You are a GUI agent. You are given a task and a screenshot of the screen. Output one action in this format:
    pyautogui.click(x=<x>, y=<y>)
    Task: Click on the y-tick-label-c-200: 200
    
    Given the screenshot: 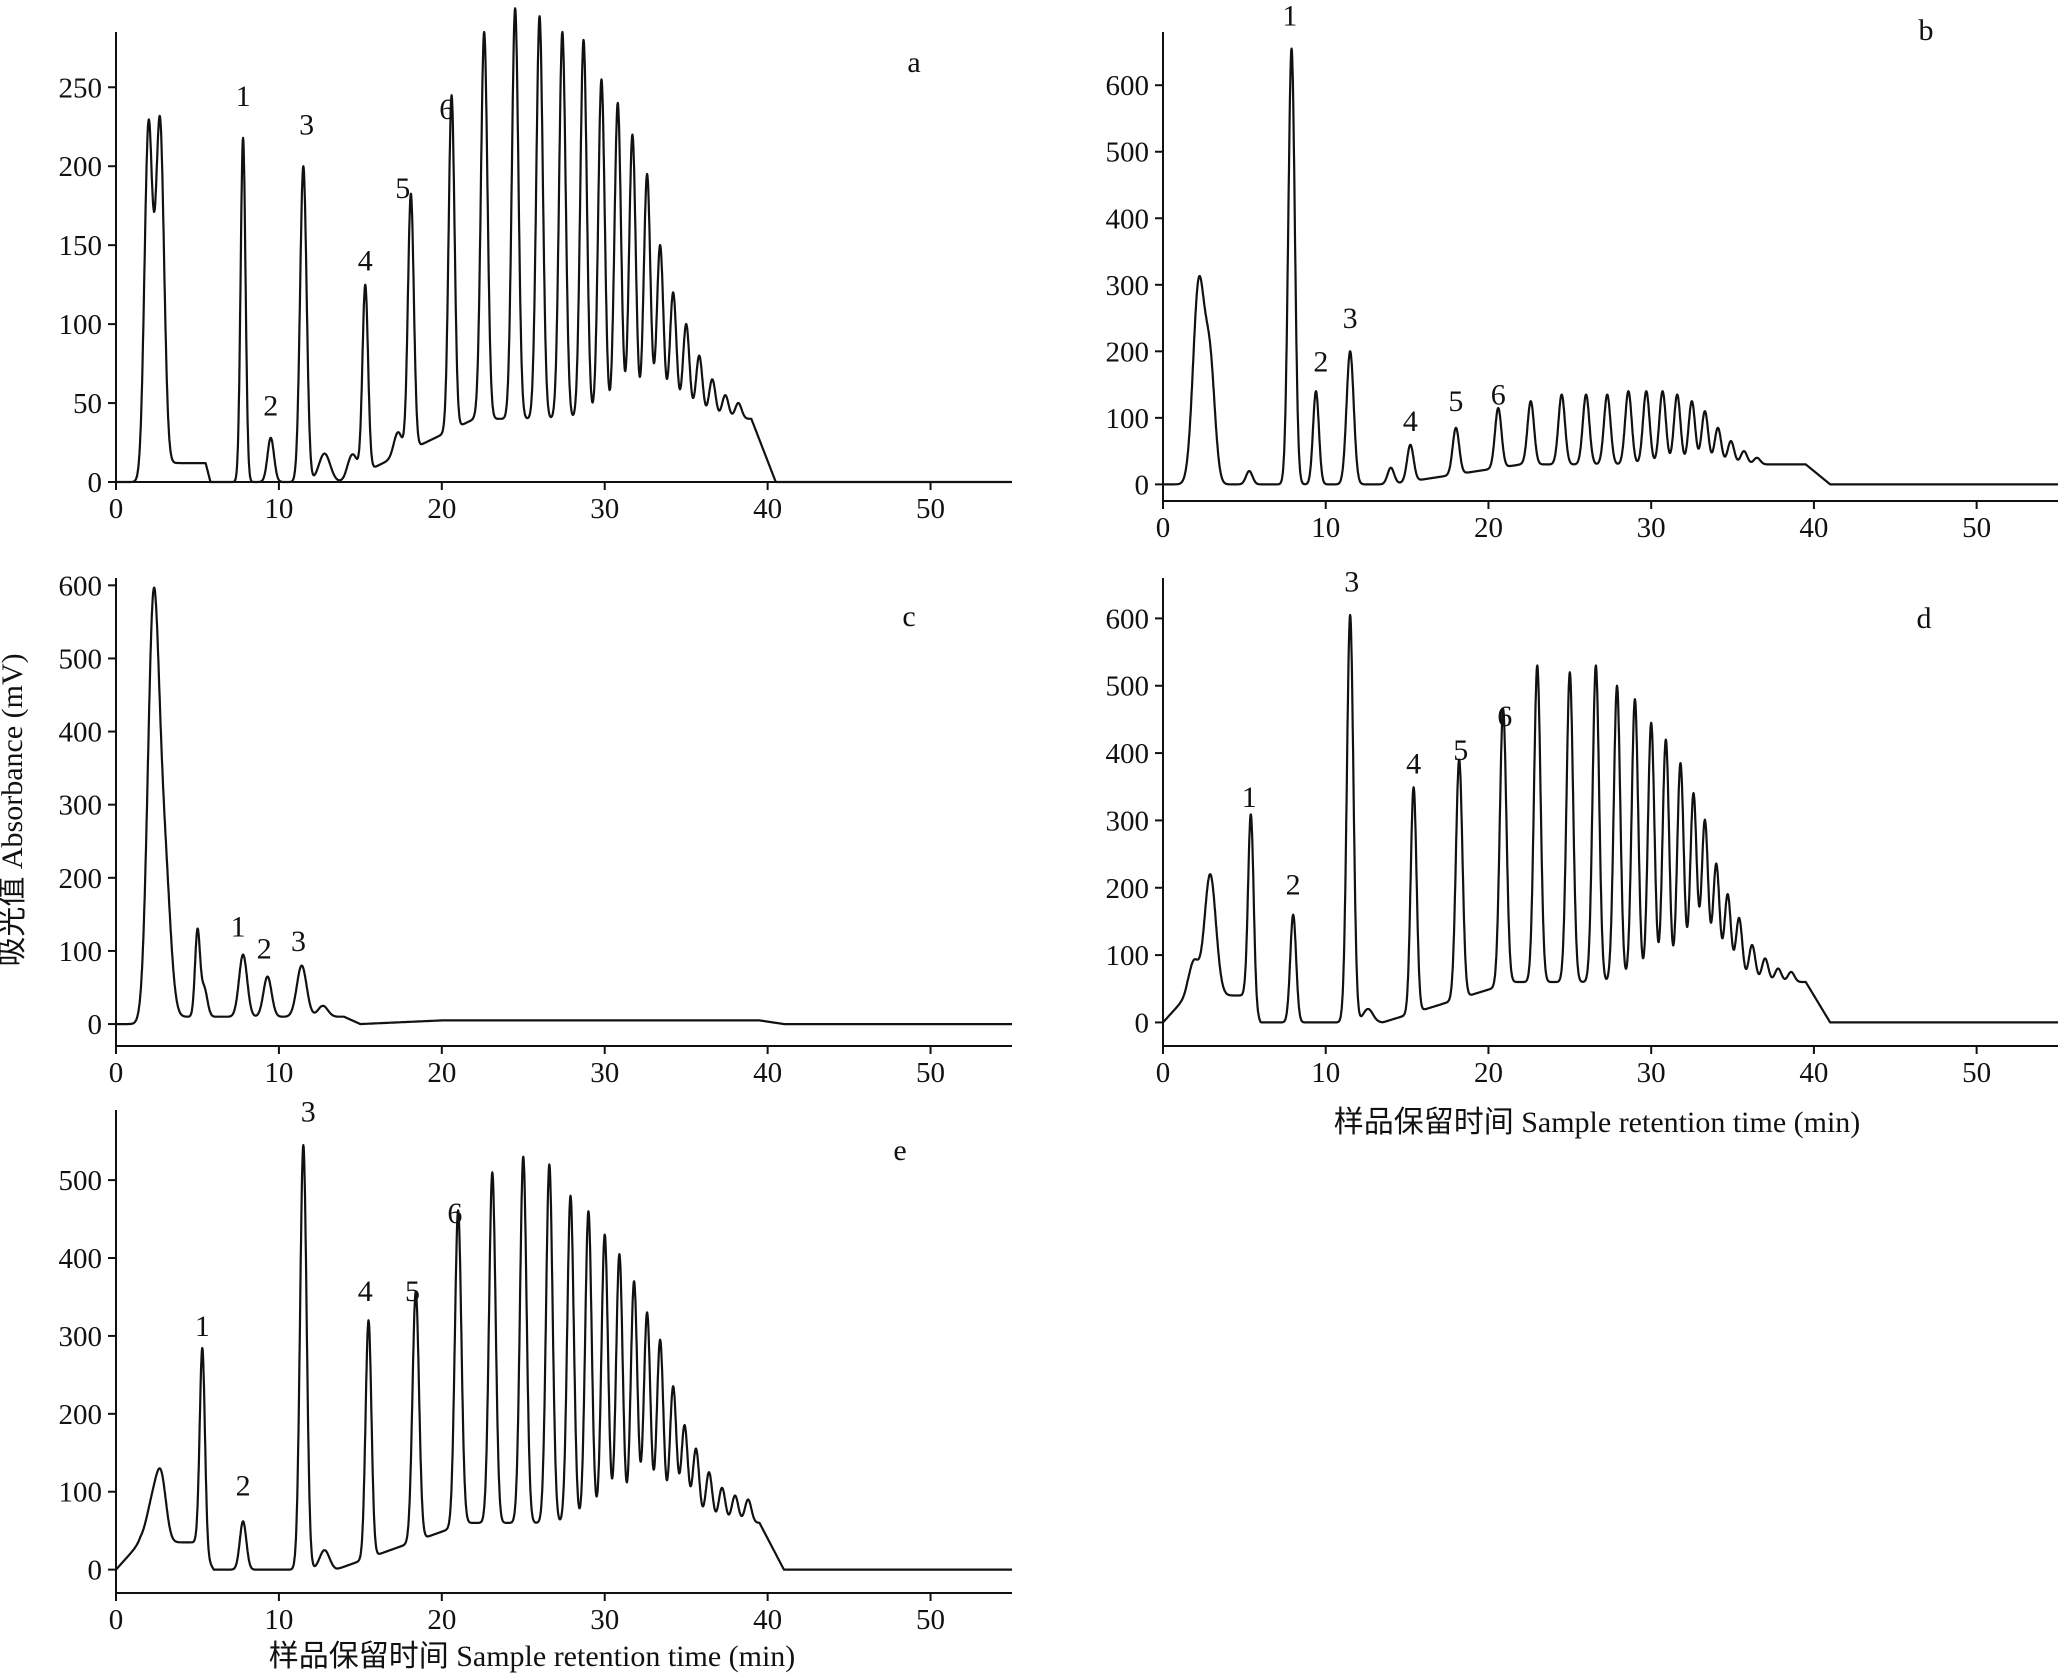 What is the action you would take?
    pyautogui.click(x=81, y=879)
    